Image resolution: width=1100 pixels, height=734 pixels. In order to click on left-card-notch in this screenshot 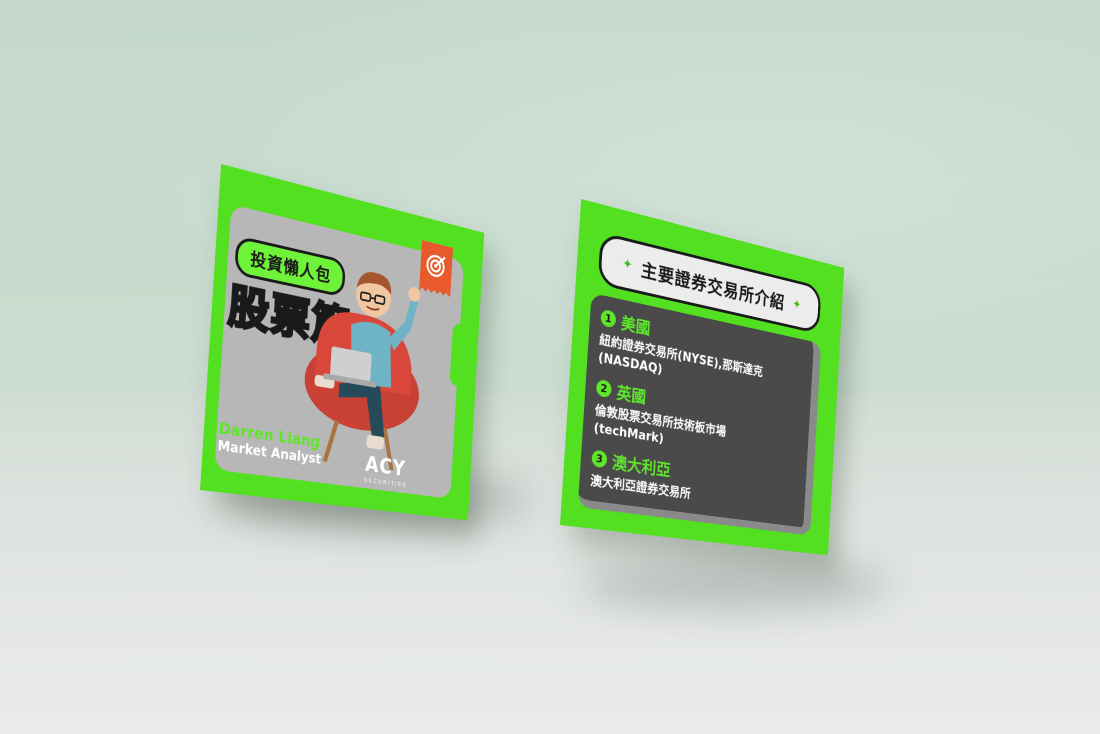, I will do `click(458, 355)`.